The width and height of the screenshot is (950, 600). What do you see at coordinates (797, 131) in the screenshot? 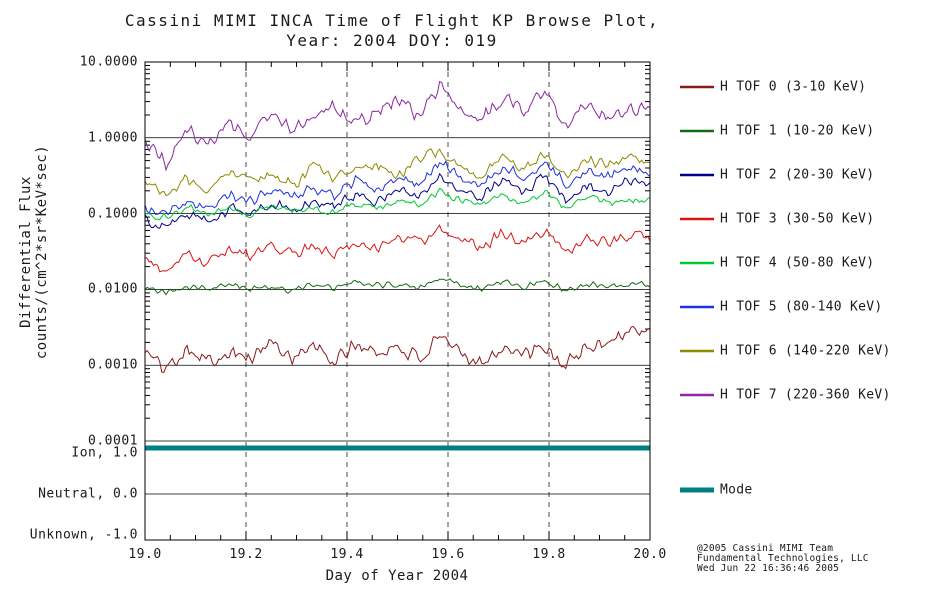
I see `legend-label: H TOF 1 (10-20 KeV)` at bounding box center [797, 131].